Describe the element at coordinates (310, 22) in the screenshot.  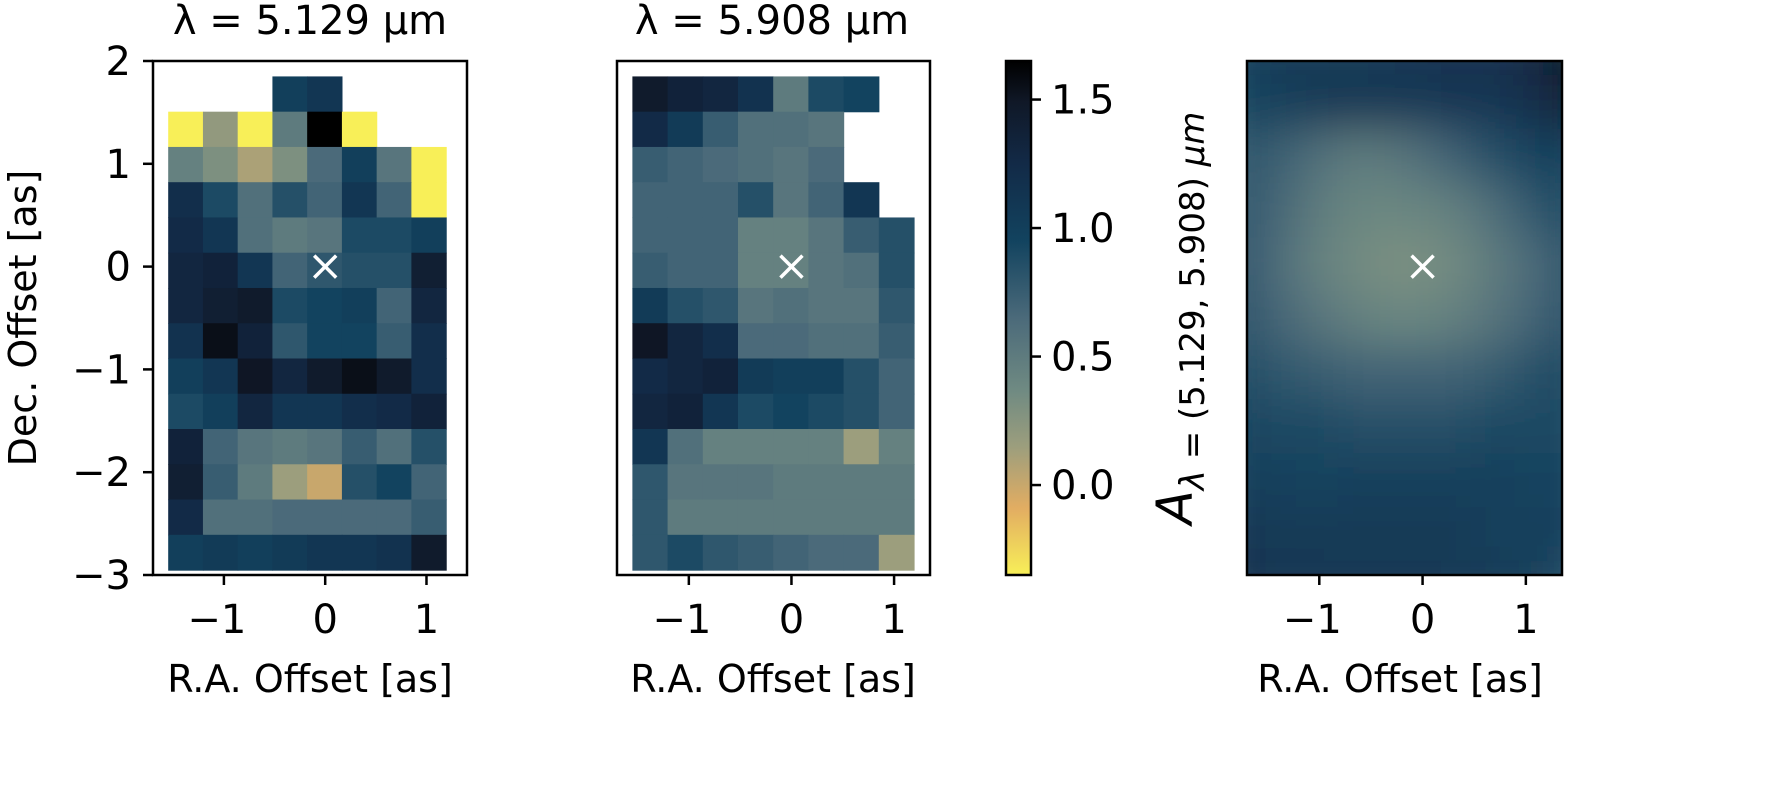
I see `panel-title-left: λ = 5.129 µm` at that location.